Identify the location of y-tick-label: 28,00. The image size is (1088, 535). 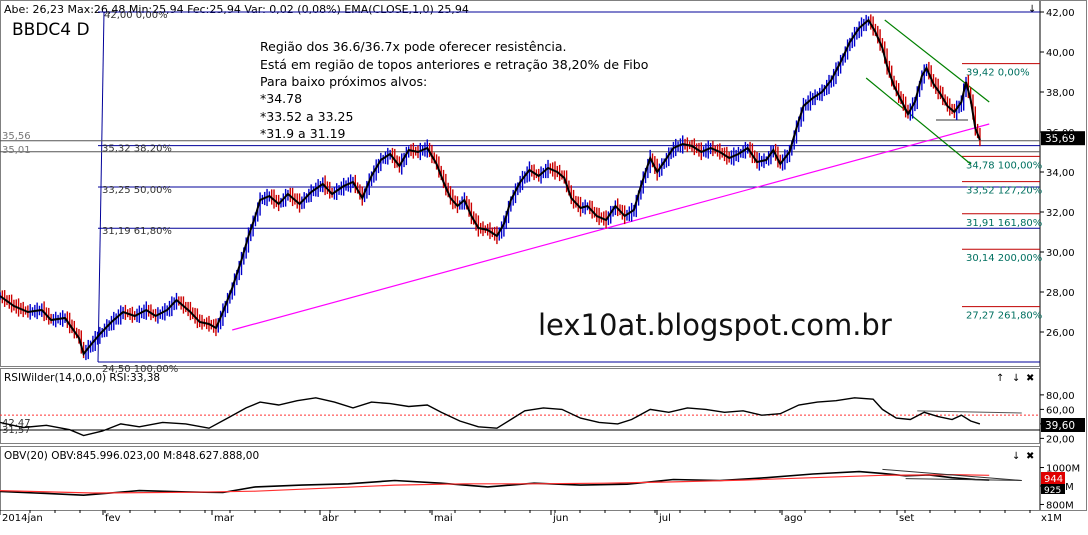
(1060, 293).